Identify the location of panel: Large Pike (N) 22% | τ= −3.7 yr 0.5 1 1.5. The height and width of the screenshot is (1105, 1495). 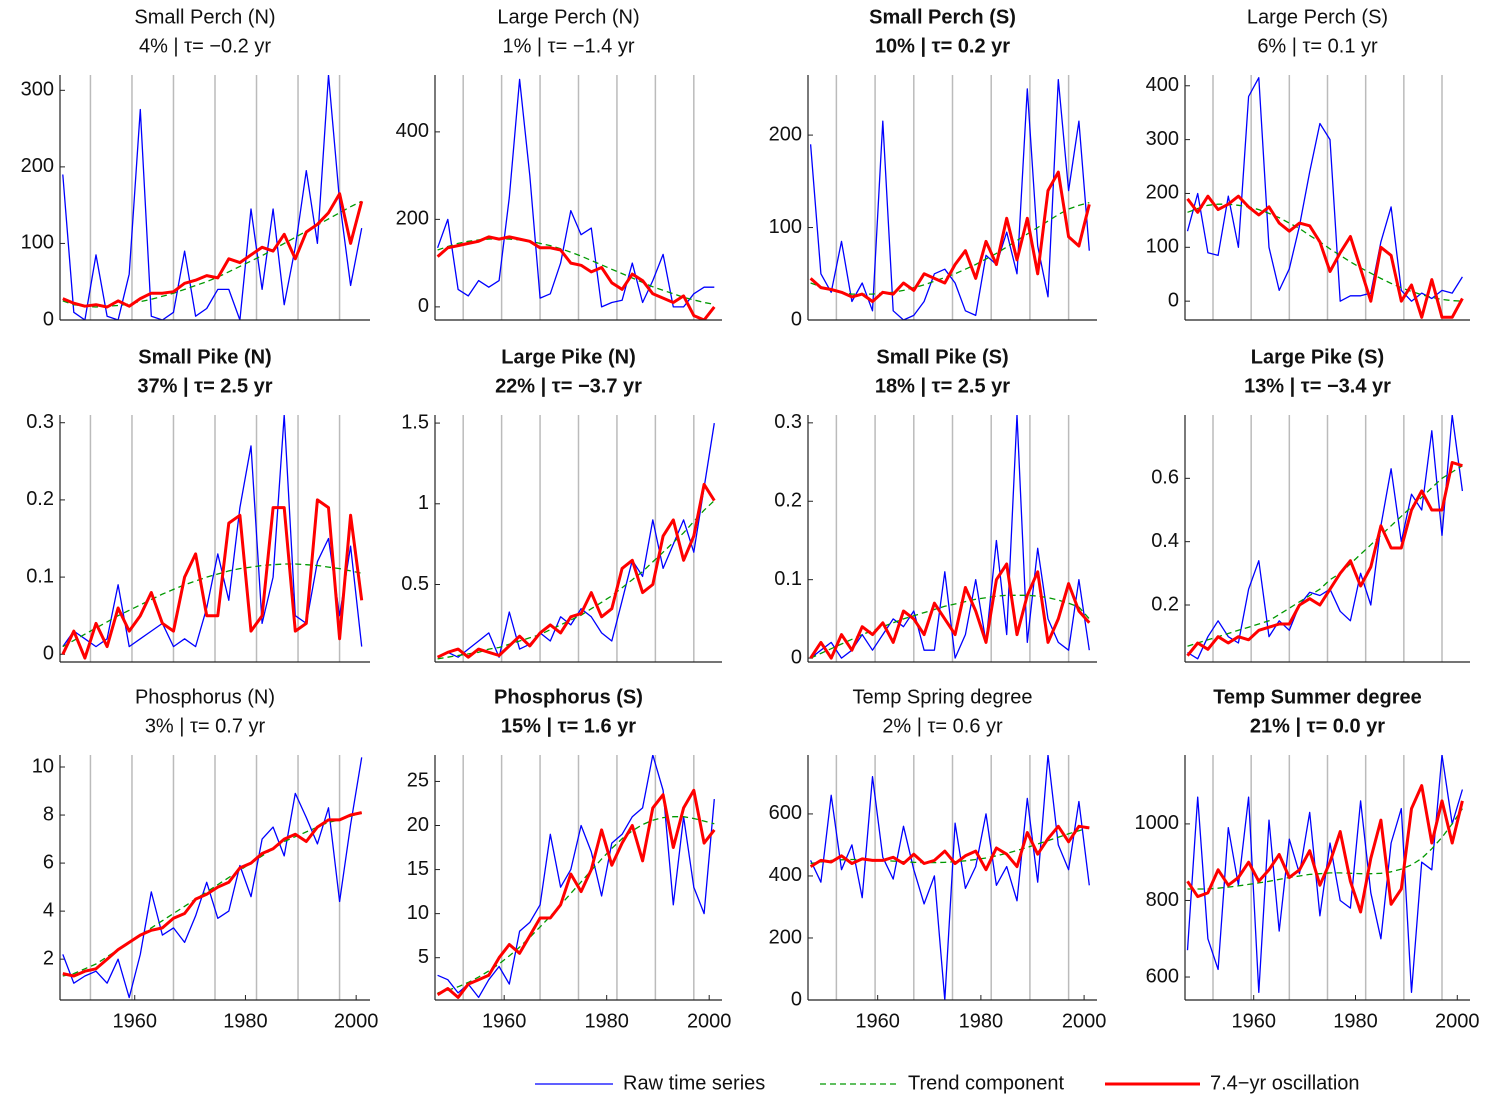
(561, 504).